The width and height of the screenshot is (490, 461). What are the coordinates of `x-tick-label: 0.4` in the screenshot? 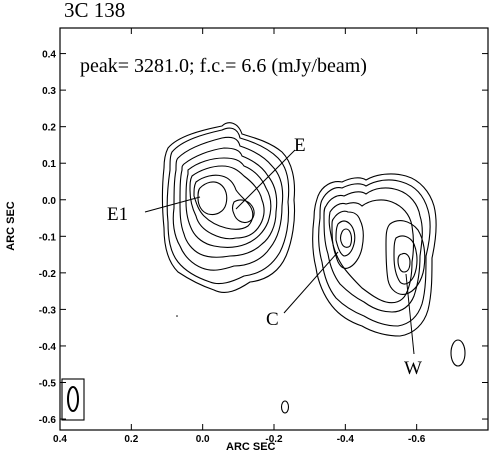 It's located at (60, 439).